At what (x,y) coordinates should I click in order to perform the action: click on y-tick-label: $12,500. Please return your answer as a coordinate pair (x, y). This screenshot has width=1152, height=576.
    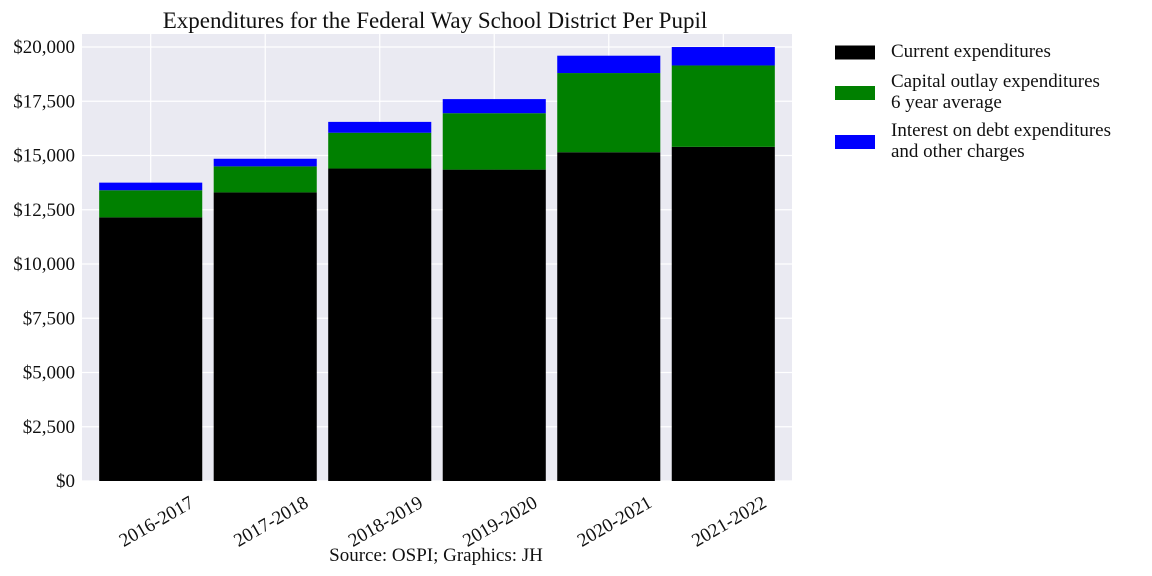
    Looking at the image, I should click on (44, 210).